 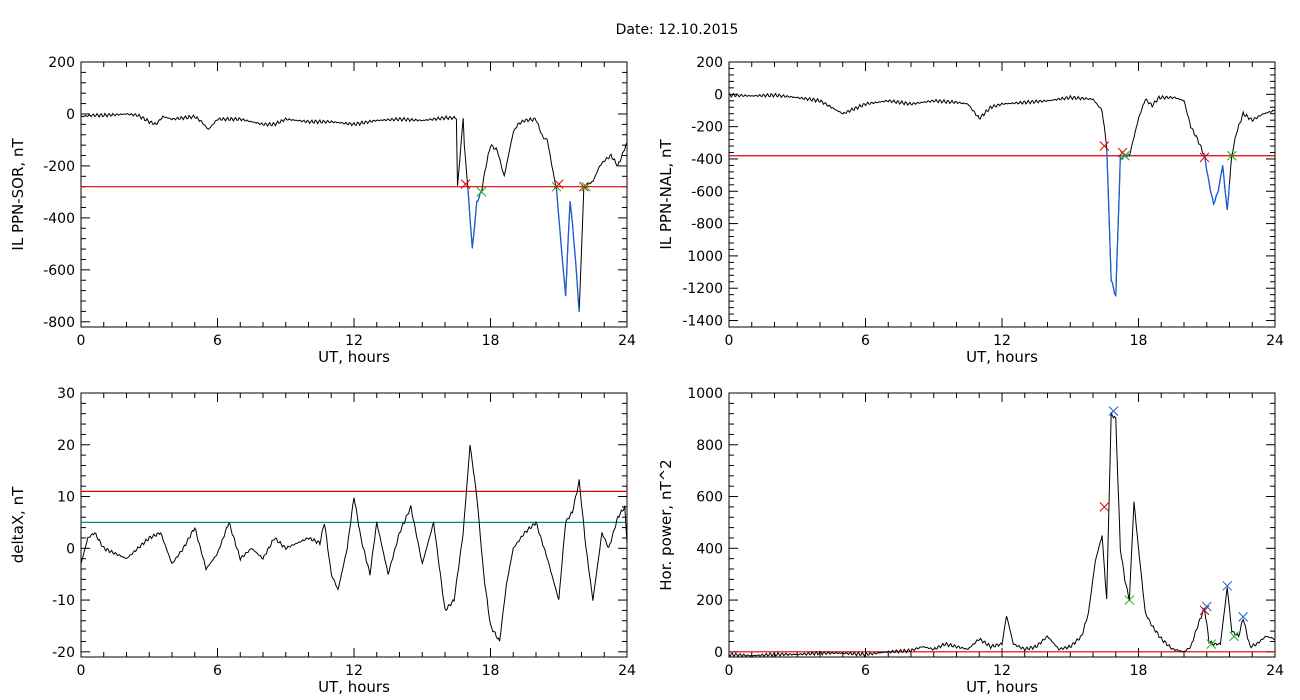 I want to click on y-axis-label: deltaX, nT, so click(x=18, y=524).